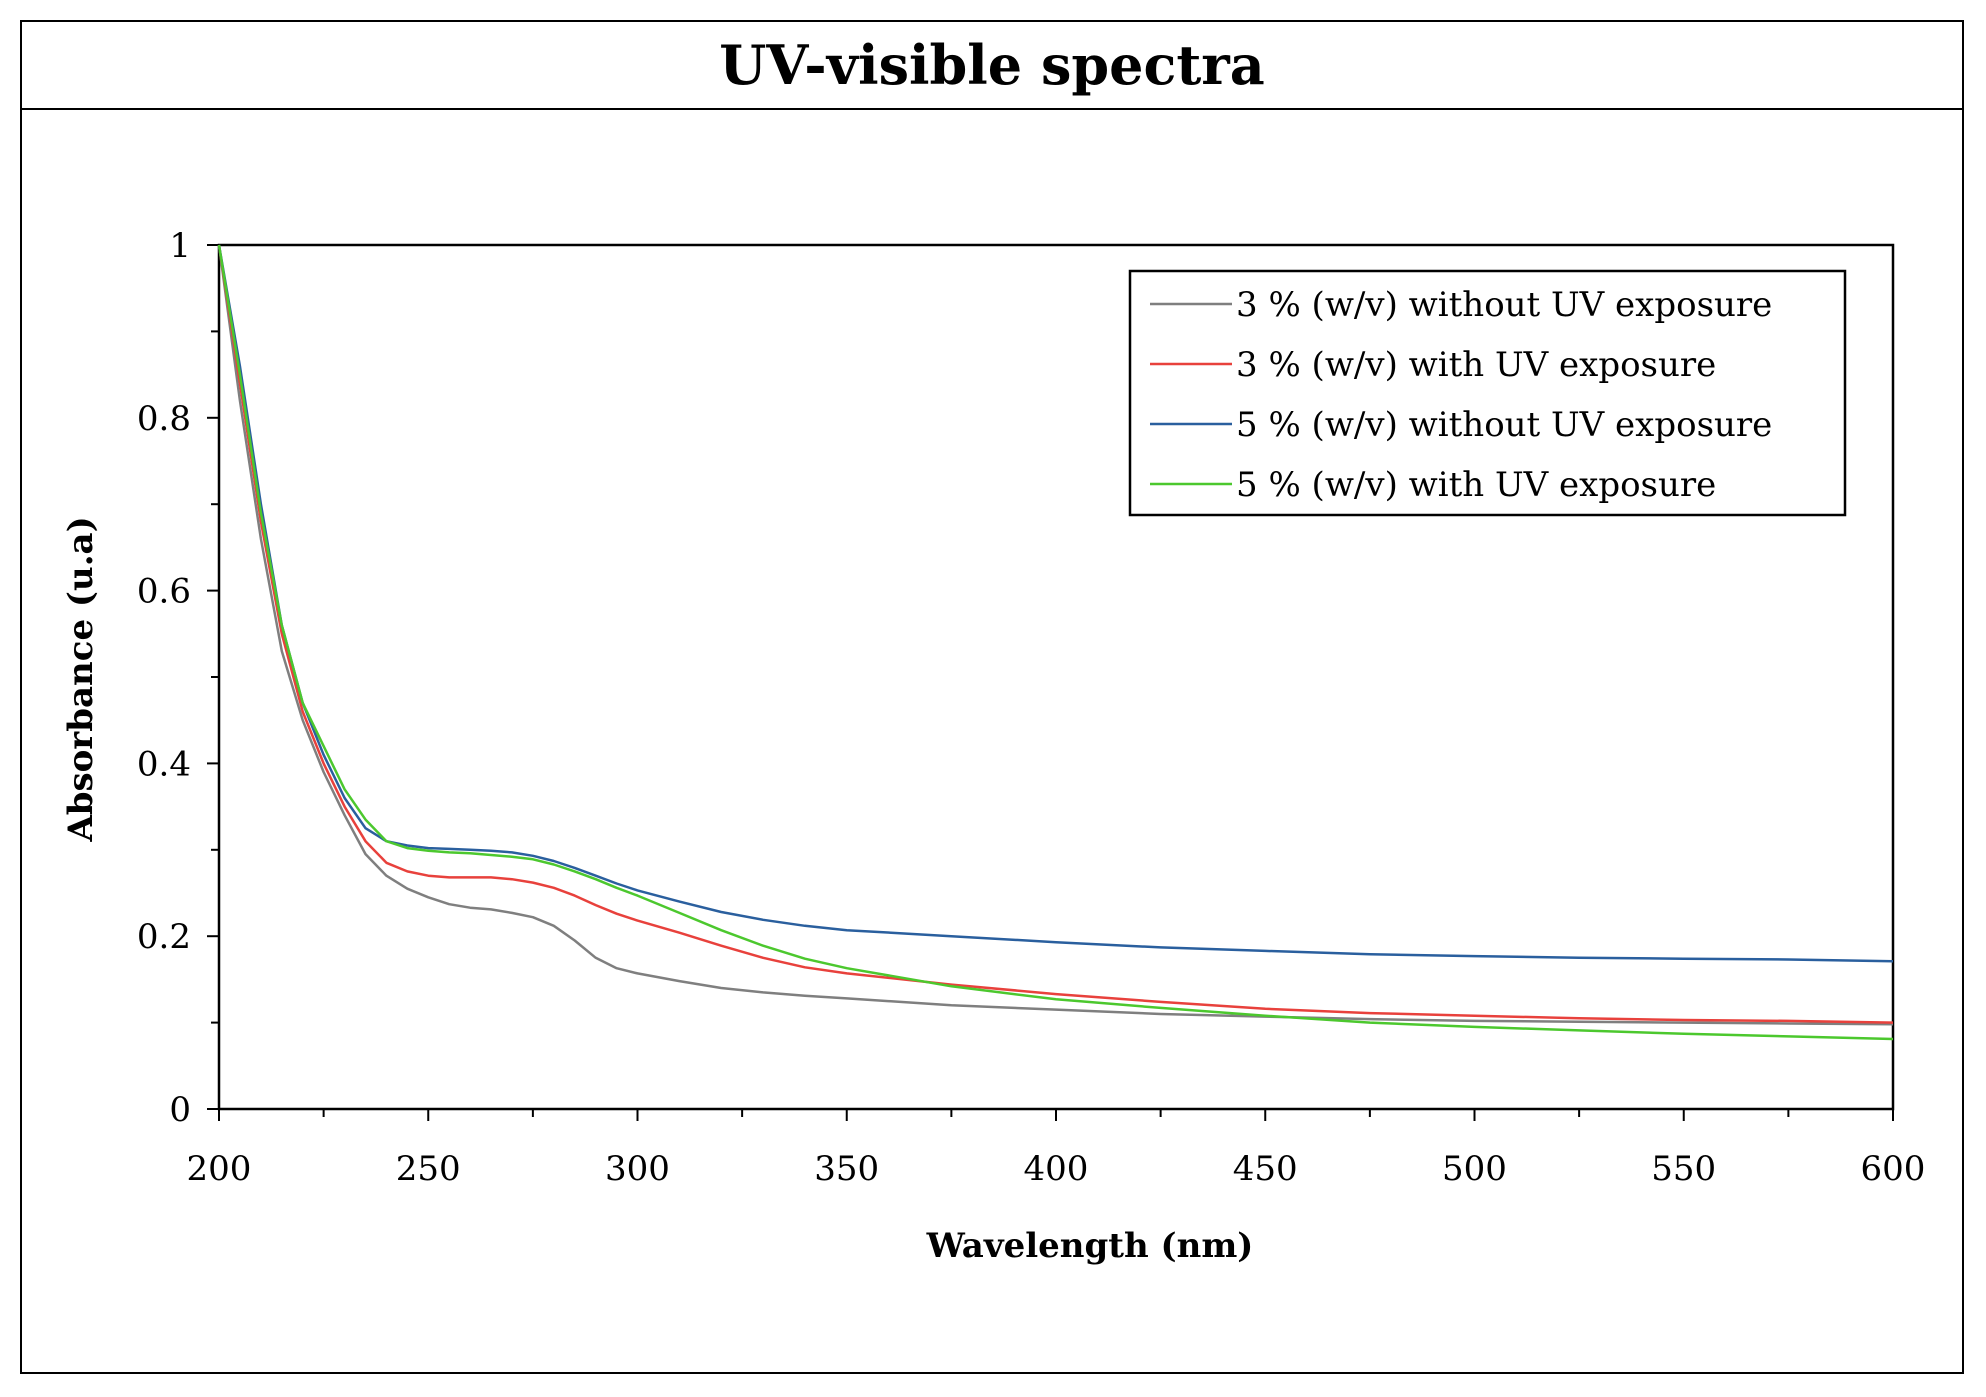 This screenshot has width=1986, height=1397. What do you see at coordinates (1893, 1169) in the screenshot?
I see `x-tick-label: 600` at bounding box center [1893, 1169].